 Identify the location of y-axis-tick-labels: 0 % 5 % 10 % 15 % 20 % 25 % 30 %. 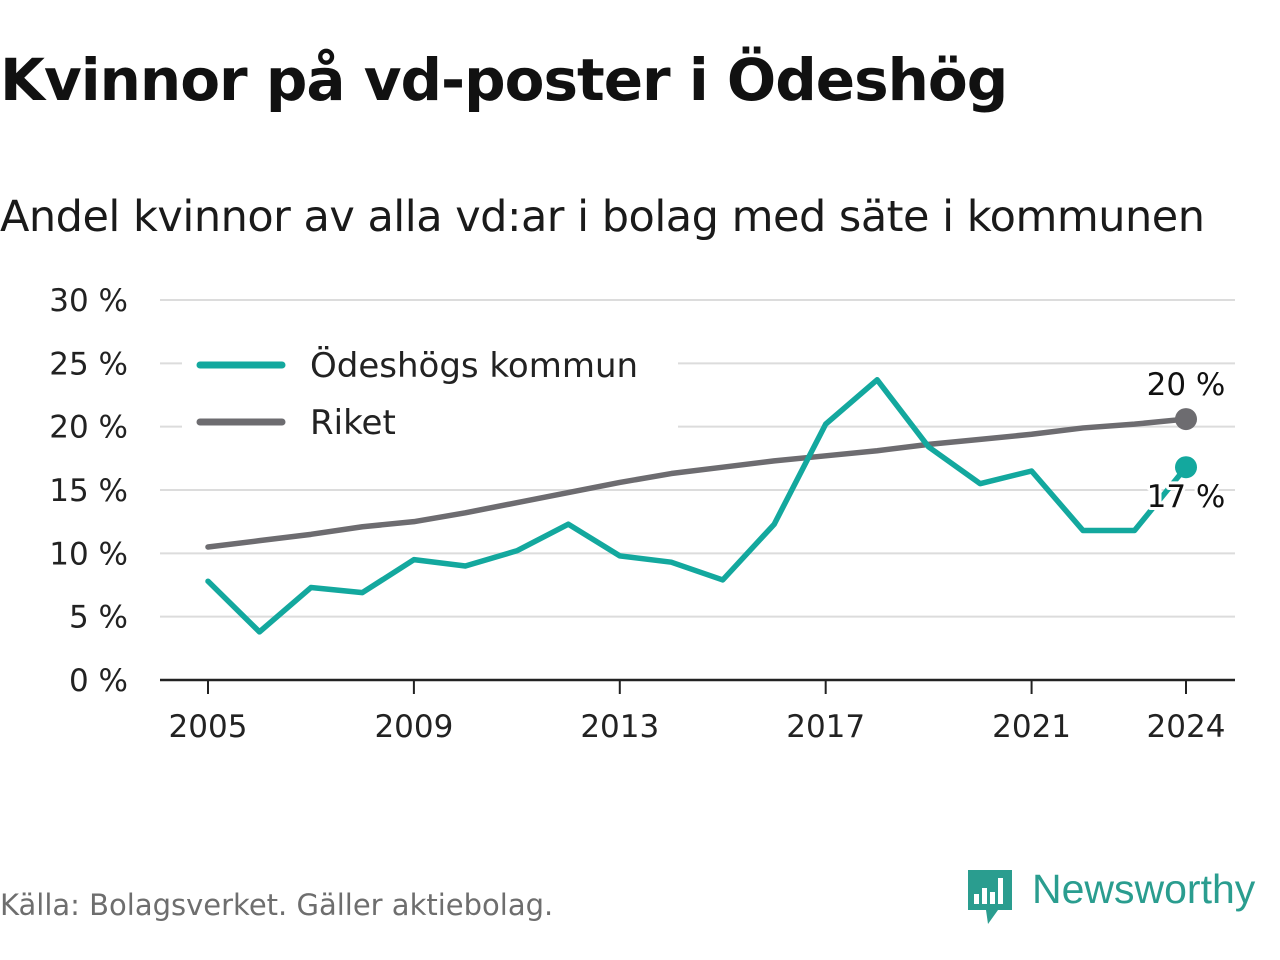
(88, 491).